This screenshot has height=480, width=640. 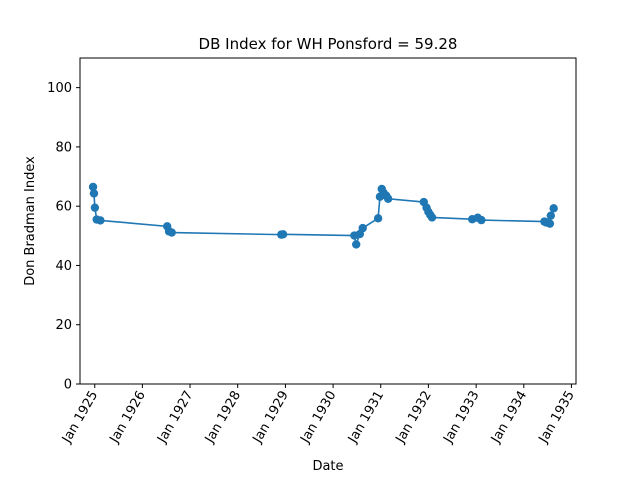 I want to click on y-tick-label: 40, so click(x=63, y=266).